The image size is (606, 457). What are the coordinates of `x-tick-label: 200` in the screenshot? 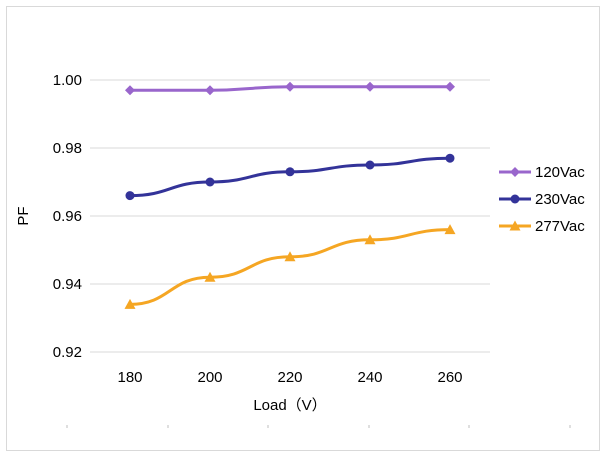 It's located at (209, 377).